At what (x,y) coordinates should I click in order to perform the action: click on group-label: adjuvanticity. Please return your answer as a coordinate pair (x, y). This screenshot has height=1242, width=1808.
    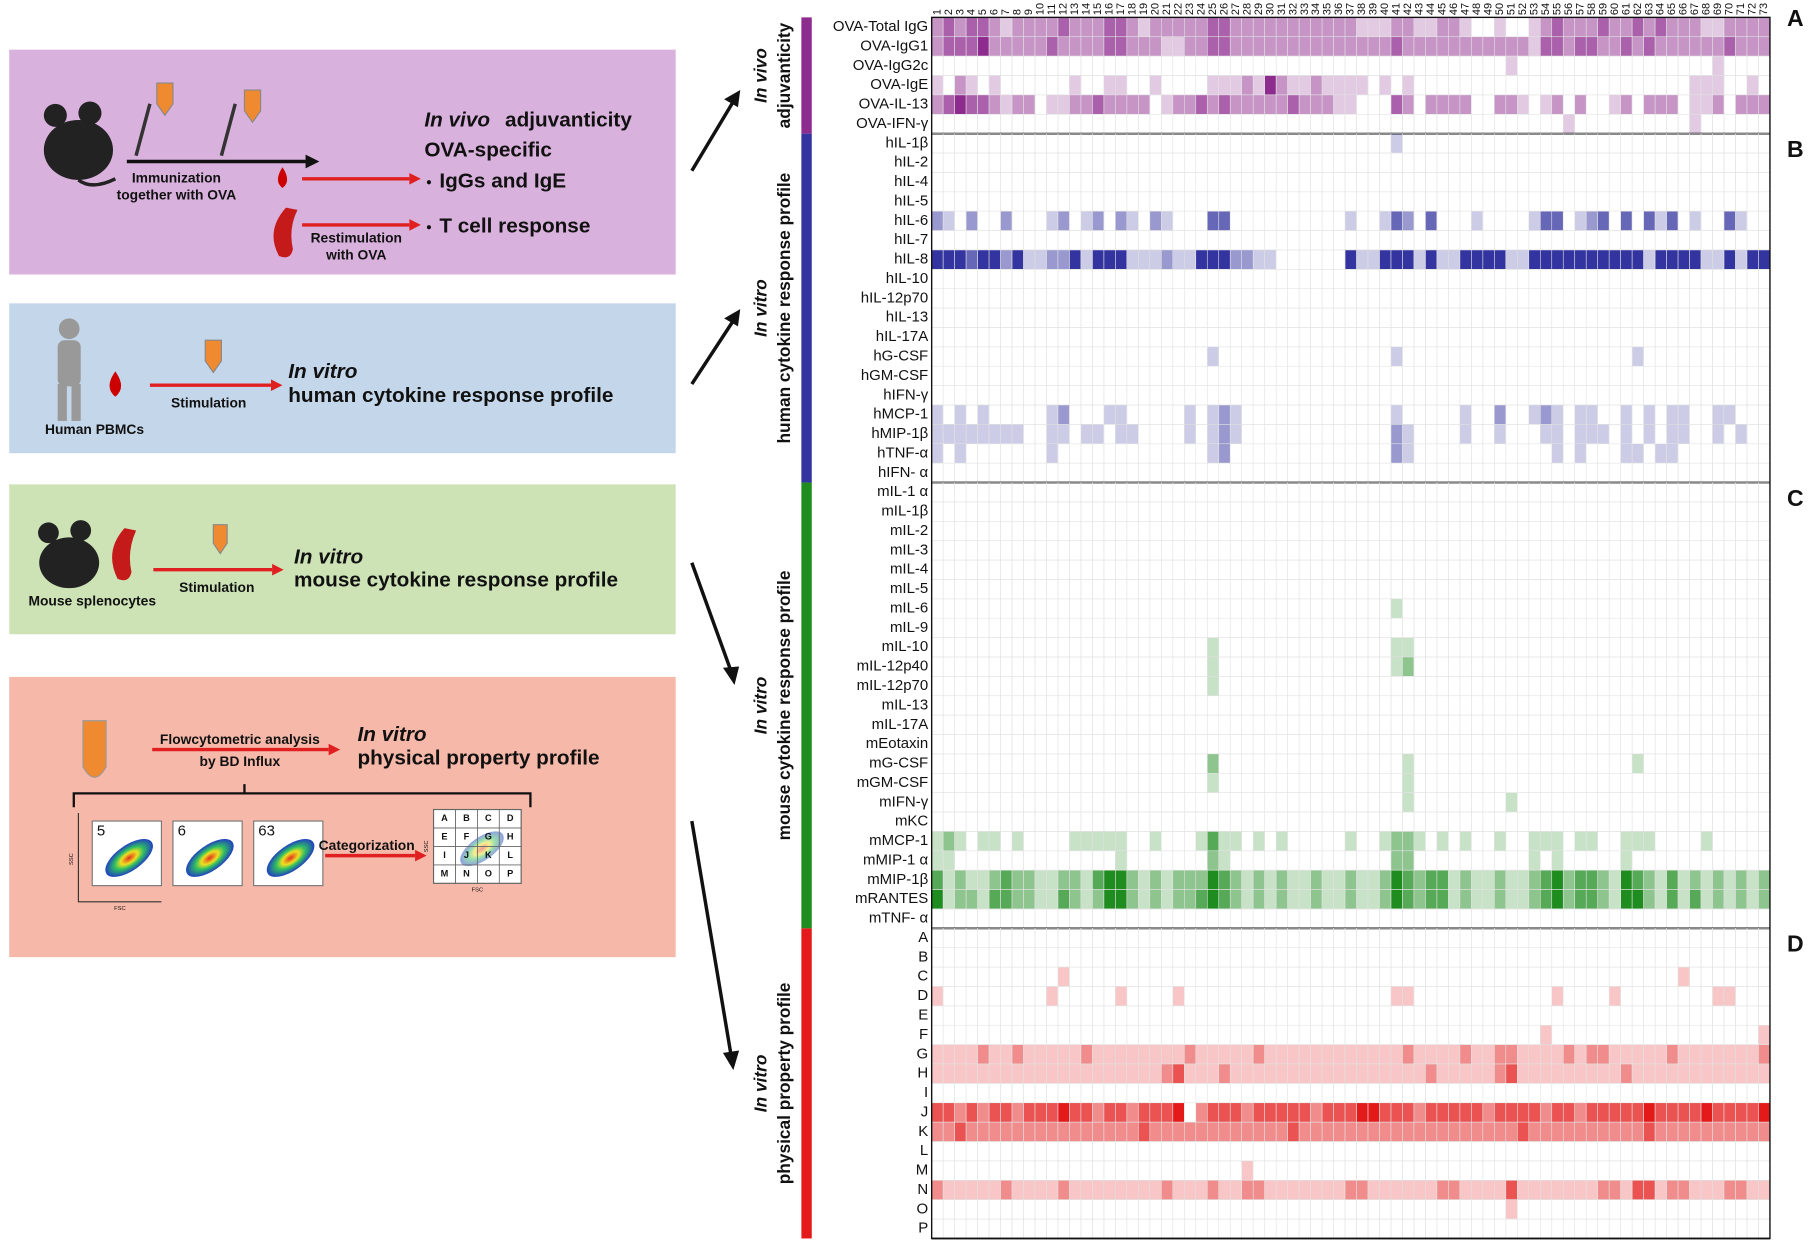
    Looking at the image, I should click on (784, 75).